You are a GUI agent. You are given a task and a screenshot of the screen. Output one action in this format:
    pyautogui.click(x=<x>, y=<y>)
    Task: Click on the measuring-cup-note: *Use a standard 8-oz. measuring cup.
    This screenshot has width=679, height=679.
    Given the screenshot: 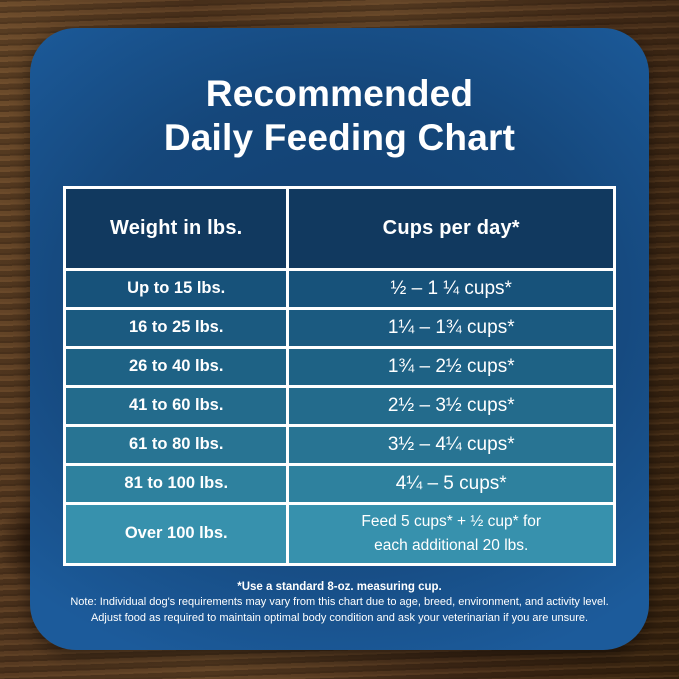 What is the action you would take?
    pyautogui.click(x=339, y=586)
    